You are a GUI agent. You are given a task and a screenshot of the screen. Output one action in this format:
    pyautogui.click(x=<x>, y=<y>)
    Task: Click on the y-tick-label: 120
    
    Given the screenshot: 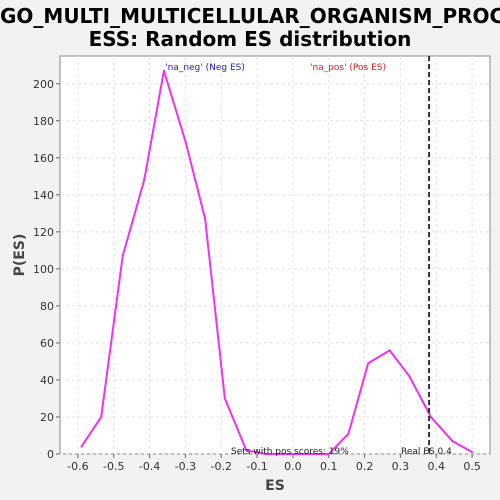 What is the action you would take?
    pyautogui.click(x=43, y=232)
    